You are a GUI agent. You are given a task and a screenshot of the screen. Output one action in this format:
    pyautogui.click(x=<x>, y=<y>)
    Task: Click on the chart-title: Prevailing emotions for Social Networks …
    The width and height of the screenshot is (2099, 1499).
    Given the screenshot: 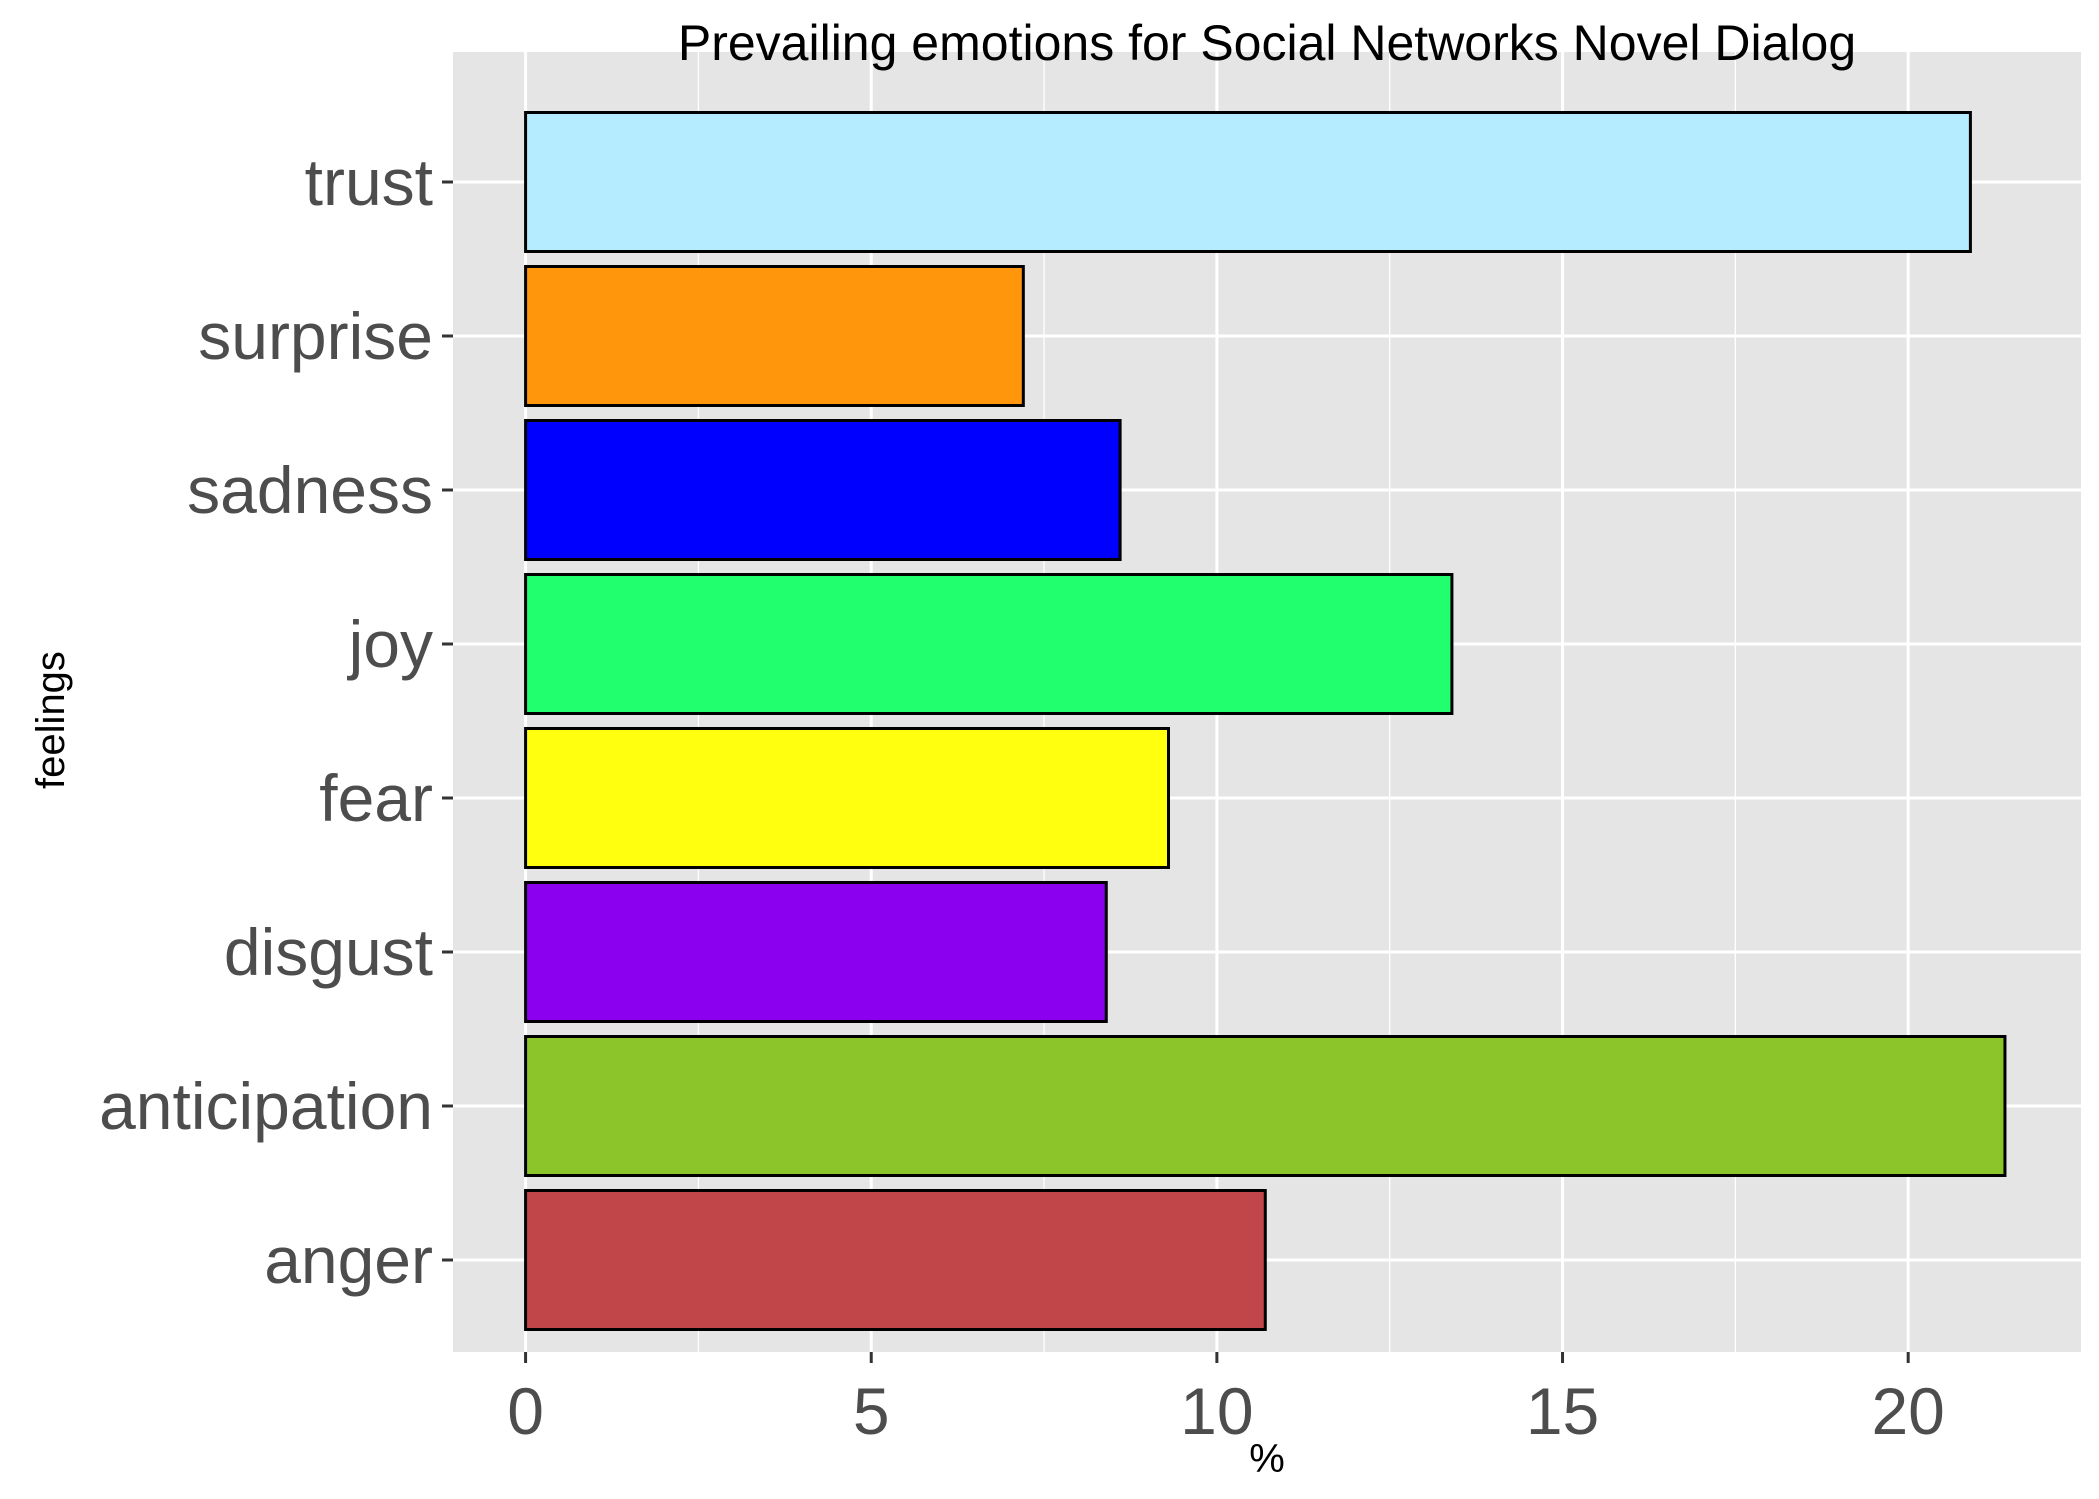 What is the action you would take?
    pyautogui.click(x=1267, y=43)
    